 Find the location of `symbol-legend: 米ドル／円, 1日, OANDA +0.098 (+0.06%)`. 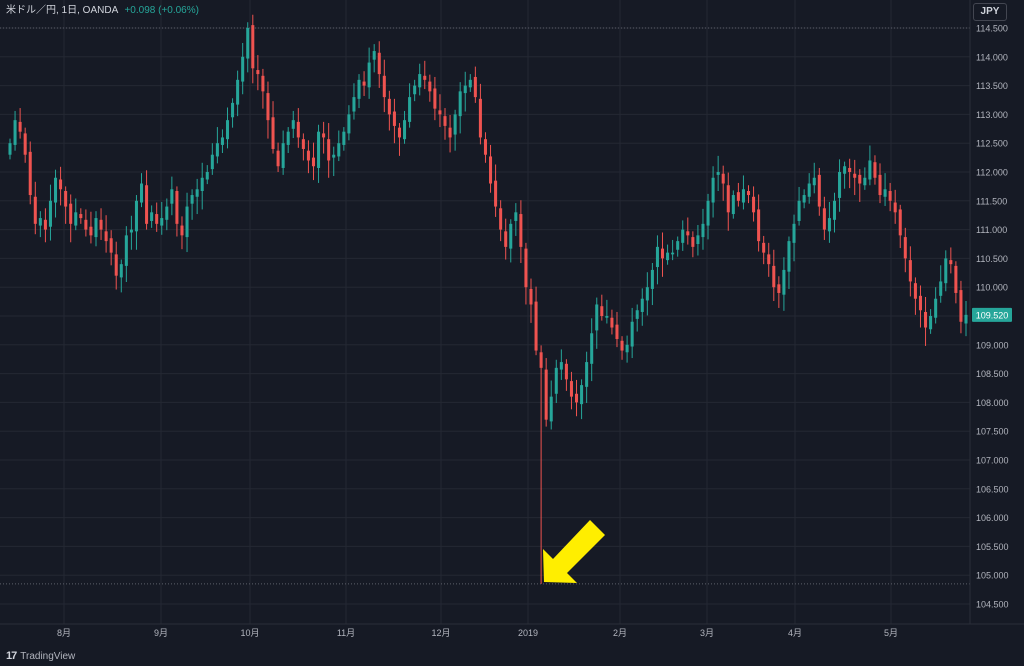

symbol-legend: 米ドル／円, 1日, OANDA +0.098 (+0.06%) is located at coordinates (102, 11).